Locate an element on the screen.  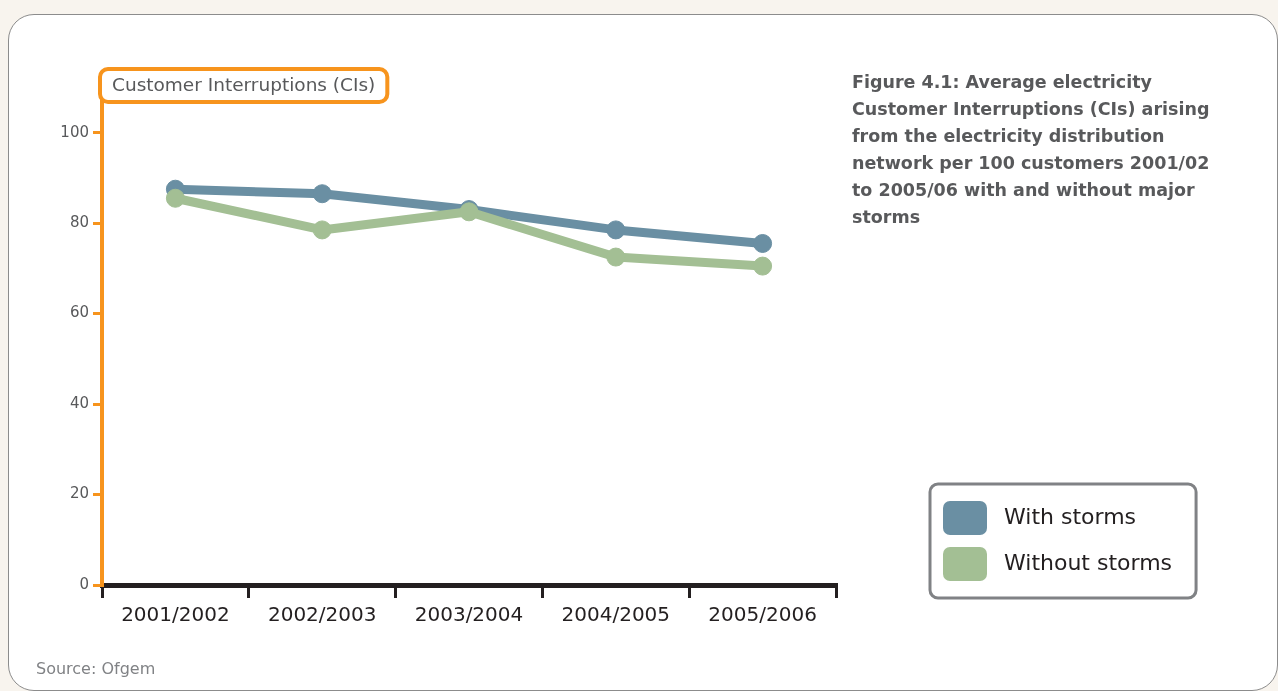
y-tick-label: 80 is located at coordinates (79, 222).